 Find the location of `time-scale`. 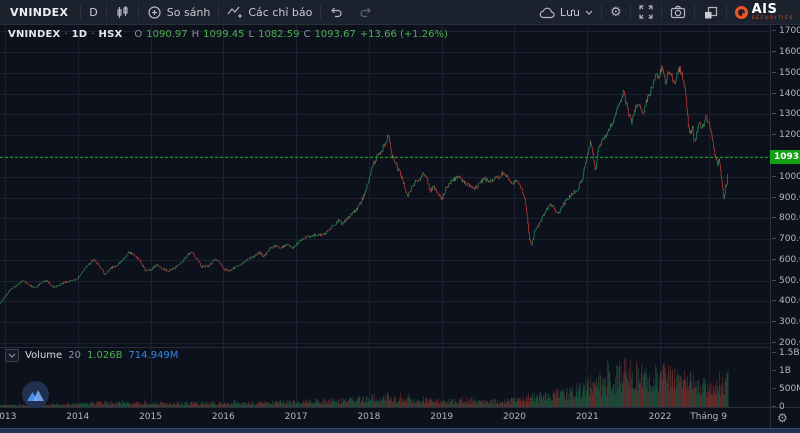

time-scale is located at coordinates (400, 417).